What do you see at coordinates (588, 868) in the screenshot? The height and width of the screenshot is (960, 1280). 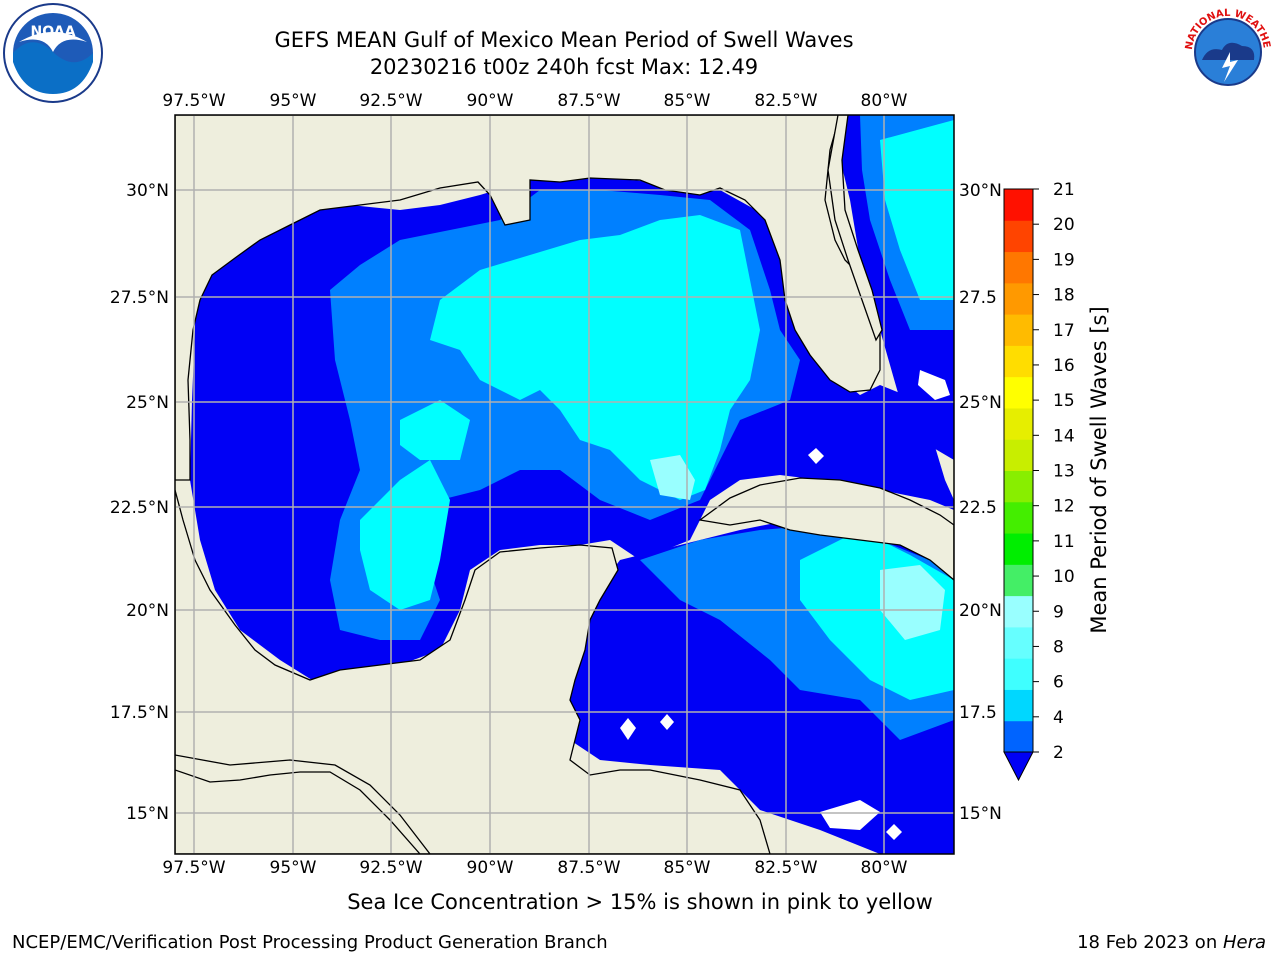 I see `longitude-label-bottom: 87.5°W` at bounding box center [588, 868].